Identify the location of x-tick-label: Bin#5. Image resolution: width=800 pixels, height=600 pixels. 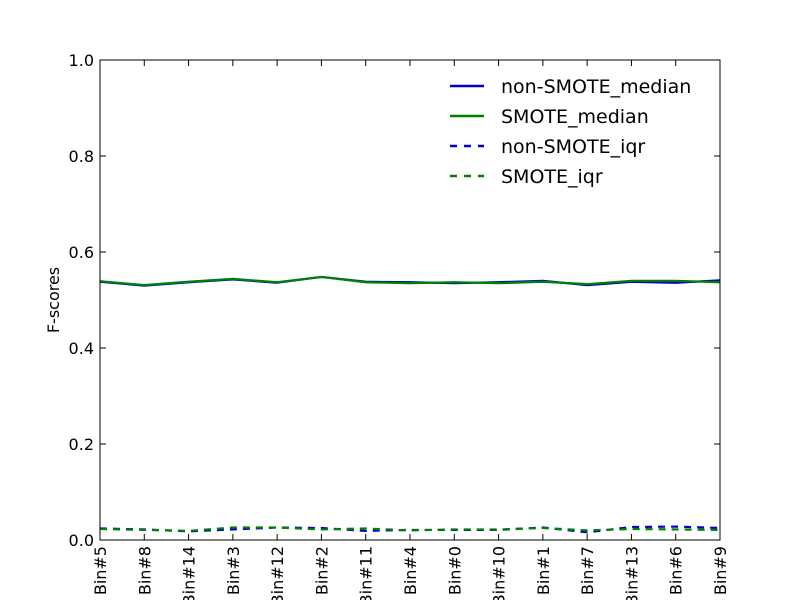
(100, 570).